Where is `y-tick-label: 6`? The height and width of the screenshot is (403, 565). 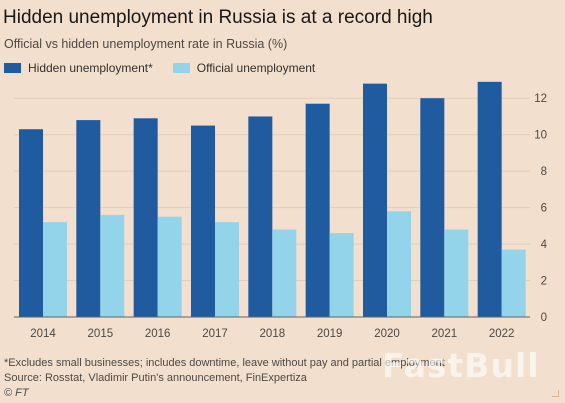
y-tick-label: 6 is located at coordinates (544, 209).